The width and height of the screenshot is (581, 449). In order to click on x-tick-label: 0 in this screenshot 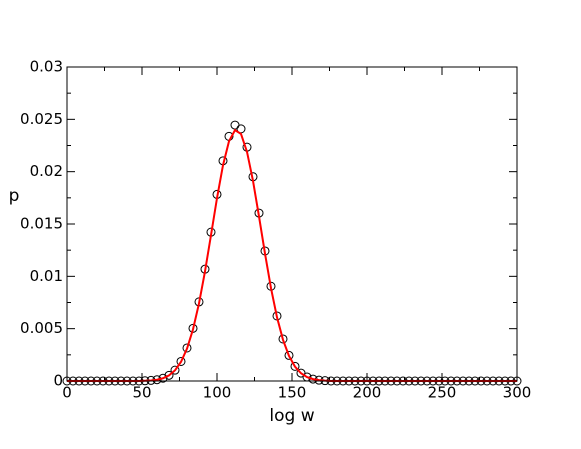, I will do `click(67, 393)`.